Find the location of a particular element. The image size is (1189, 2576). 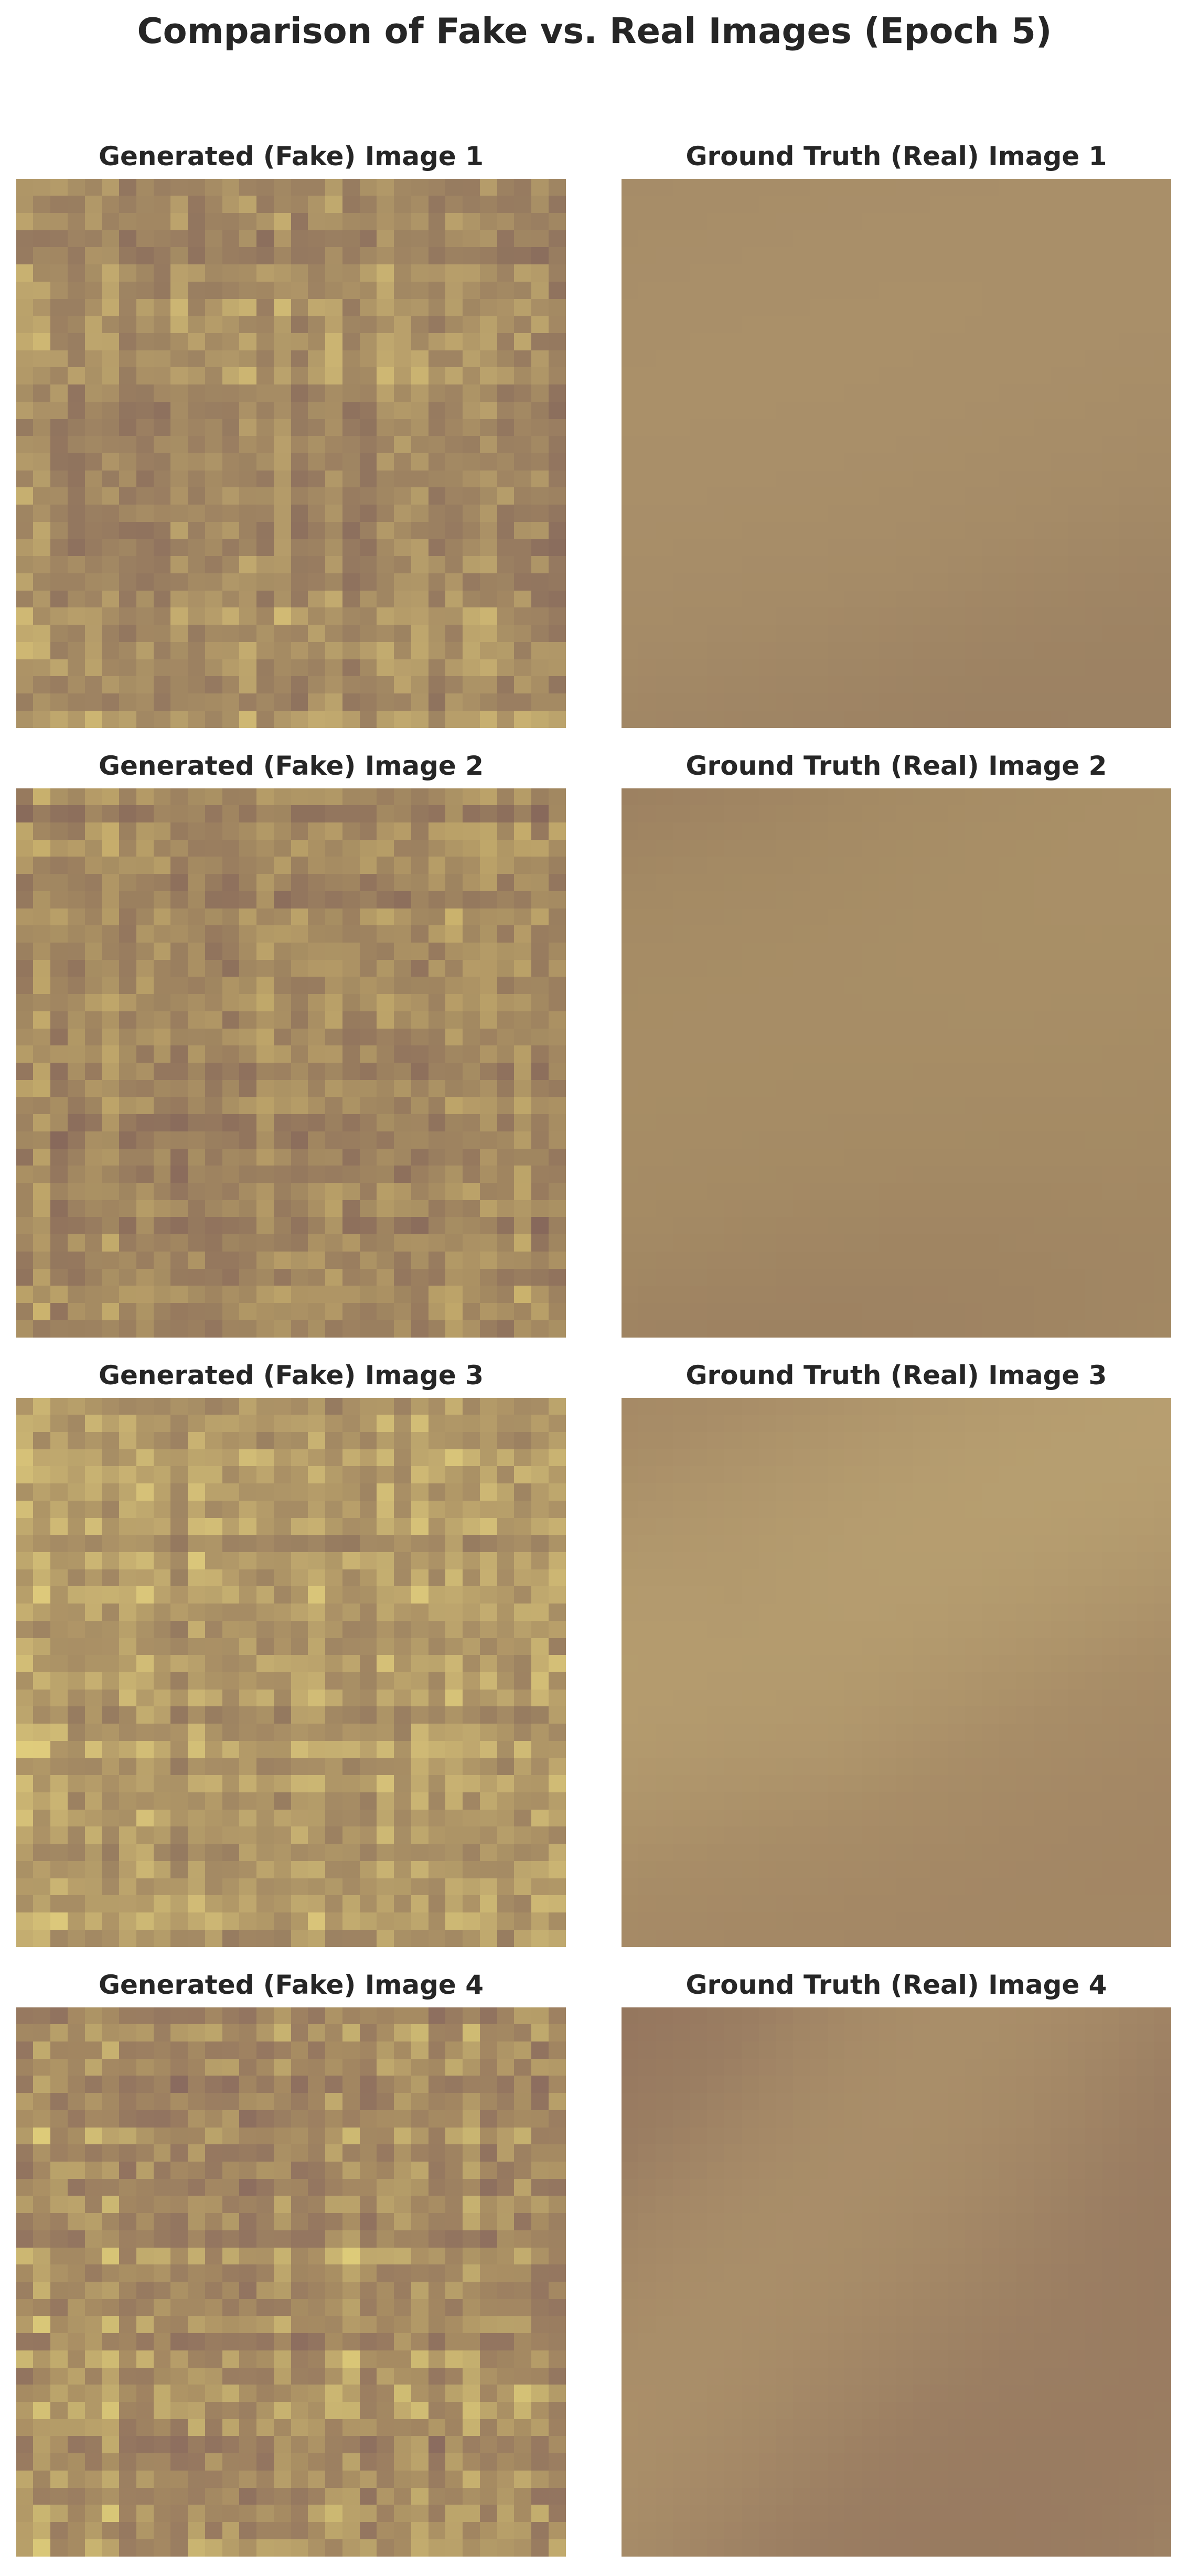

fake-image-panel-2: Generated (Fake) Image 2 is located at coordinates (291, 1044).